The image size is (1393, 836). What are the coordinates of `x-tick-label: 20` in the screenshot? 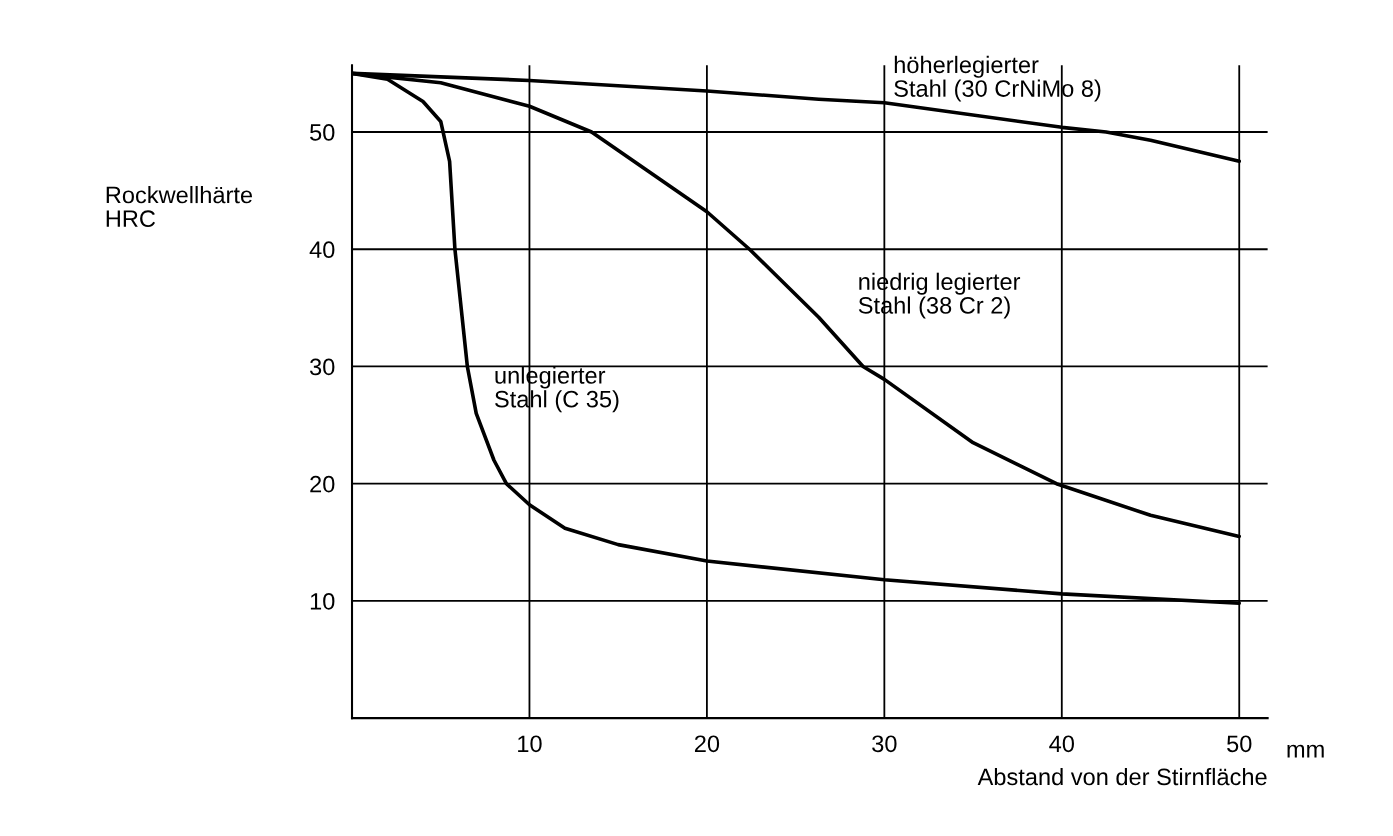 It's located at (707, 744).